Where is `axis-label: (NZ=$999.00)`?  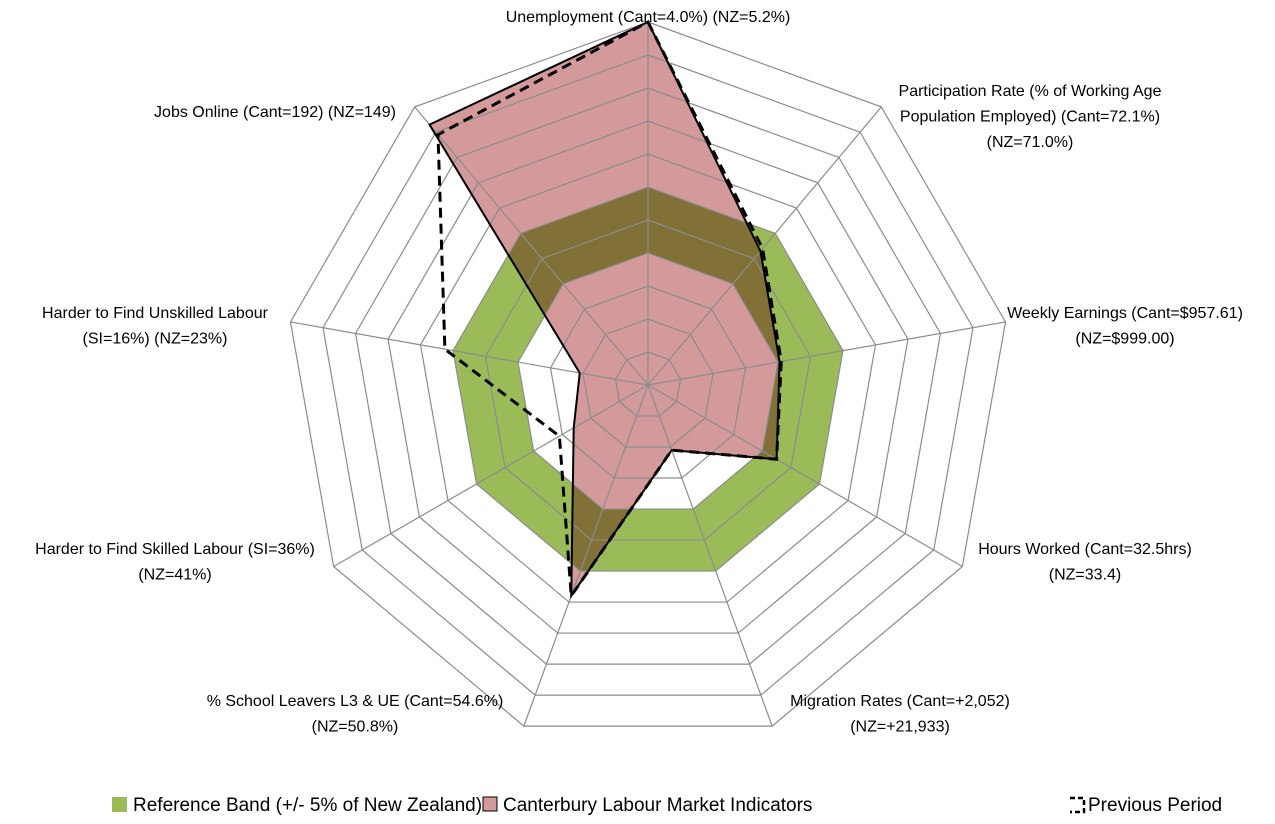
axis-label: (NZ=$999.00) is located at coordinates (1124, 339).